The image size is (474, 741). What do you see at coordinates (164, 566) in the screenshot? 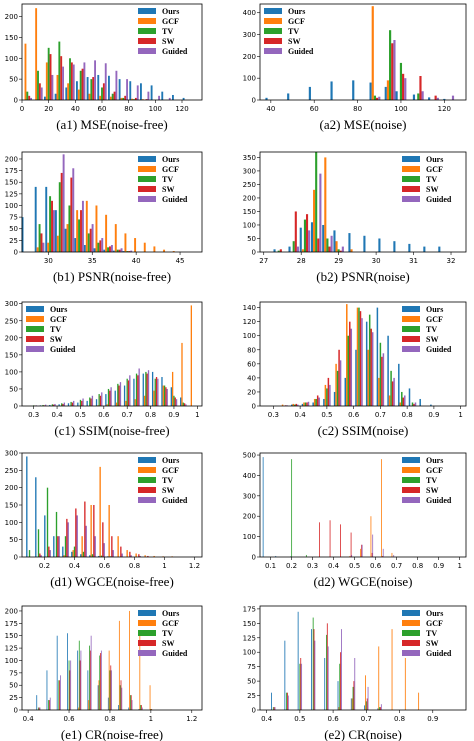
I see `x-tick-label: 1` at bounding box center [164, 566].